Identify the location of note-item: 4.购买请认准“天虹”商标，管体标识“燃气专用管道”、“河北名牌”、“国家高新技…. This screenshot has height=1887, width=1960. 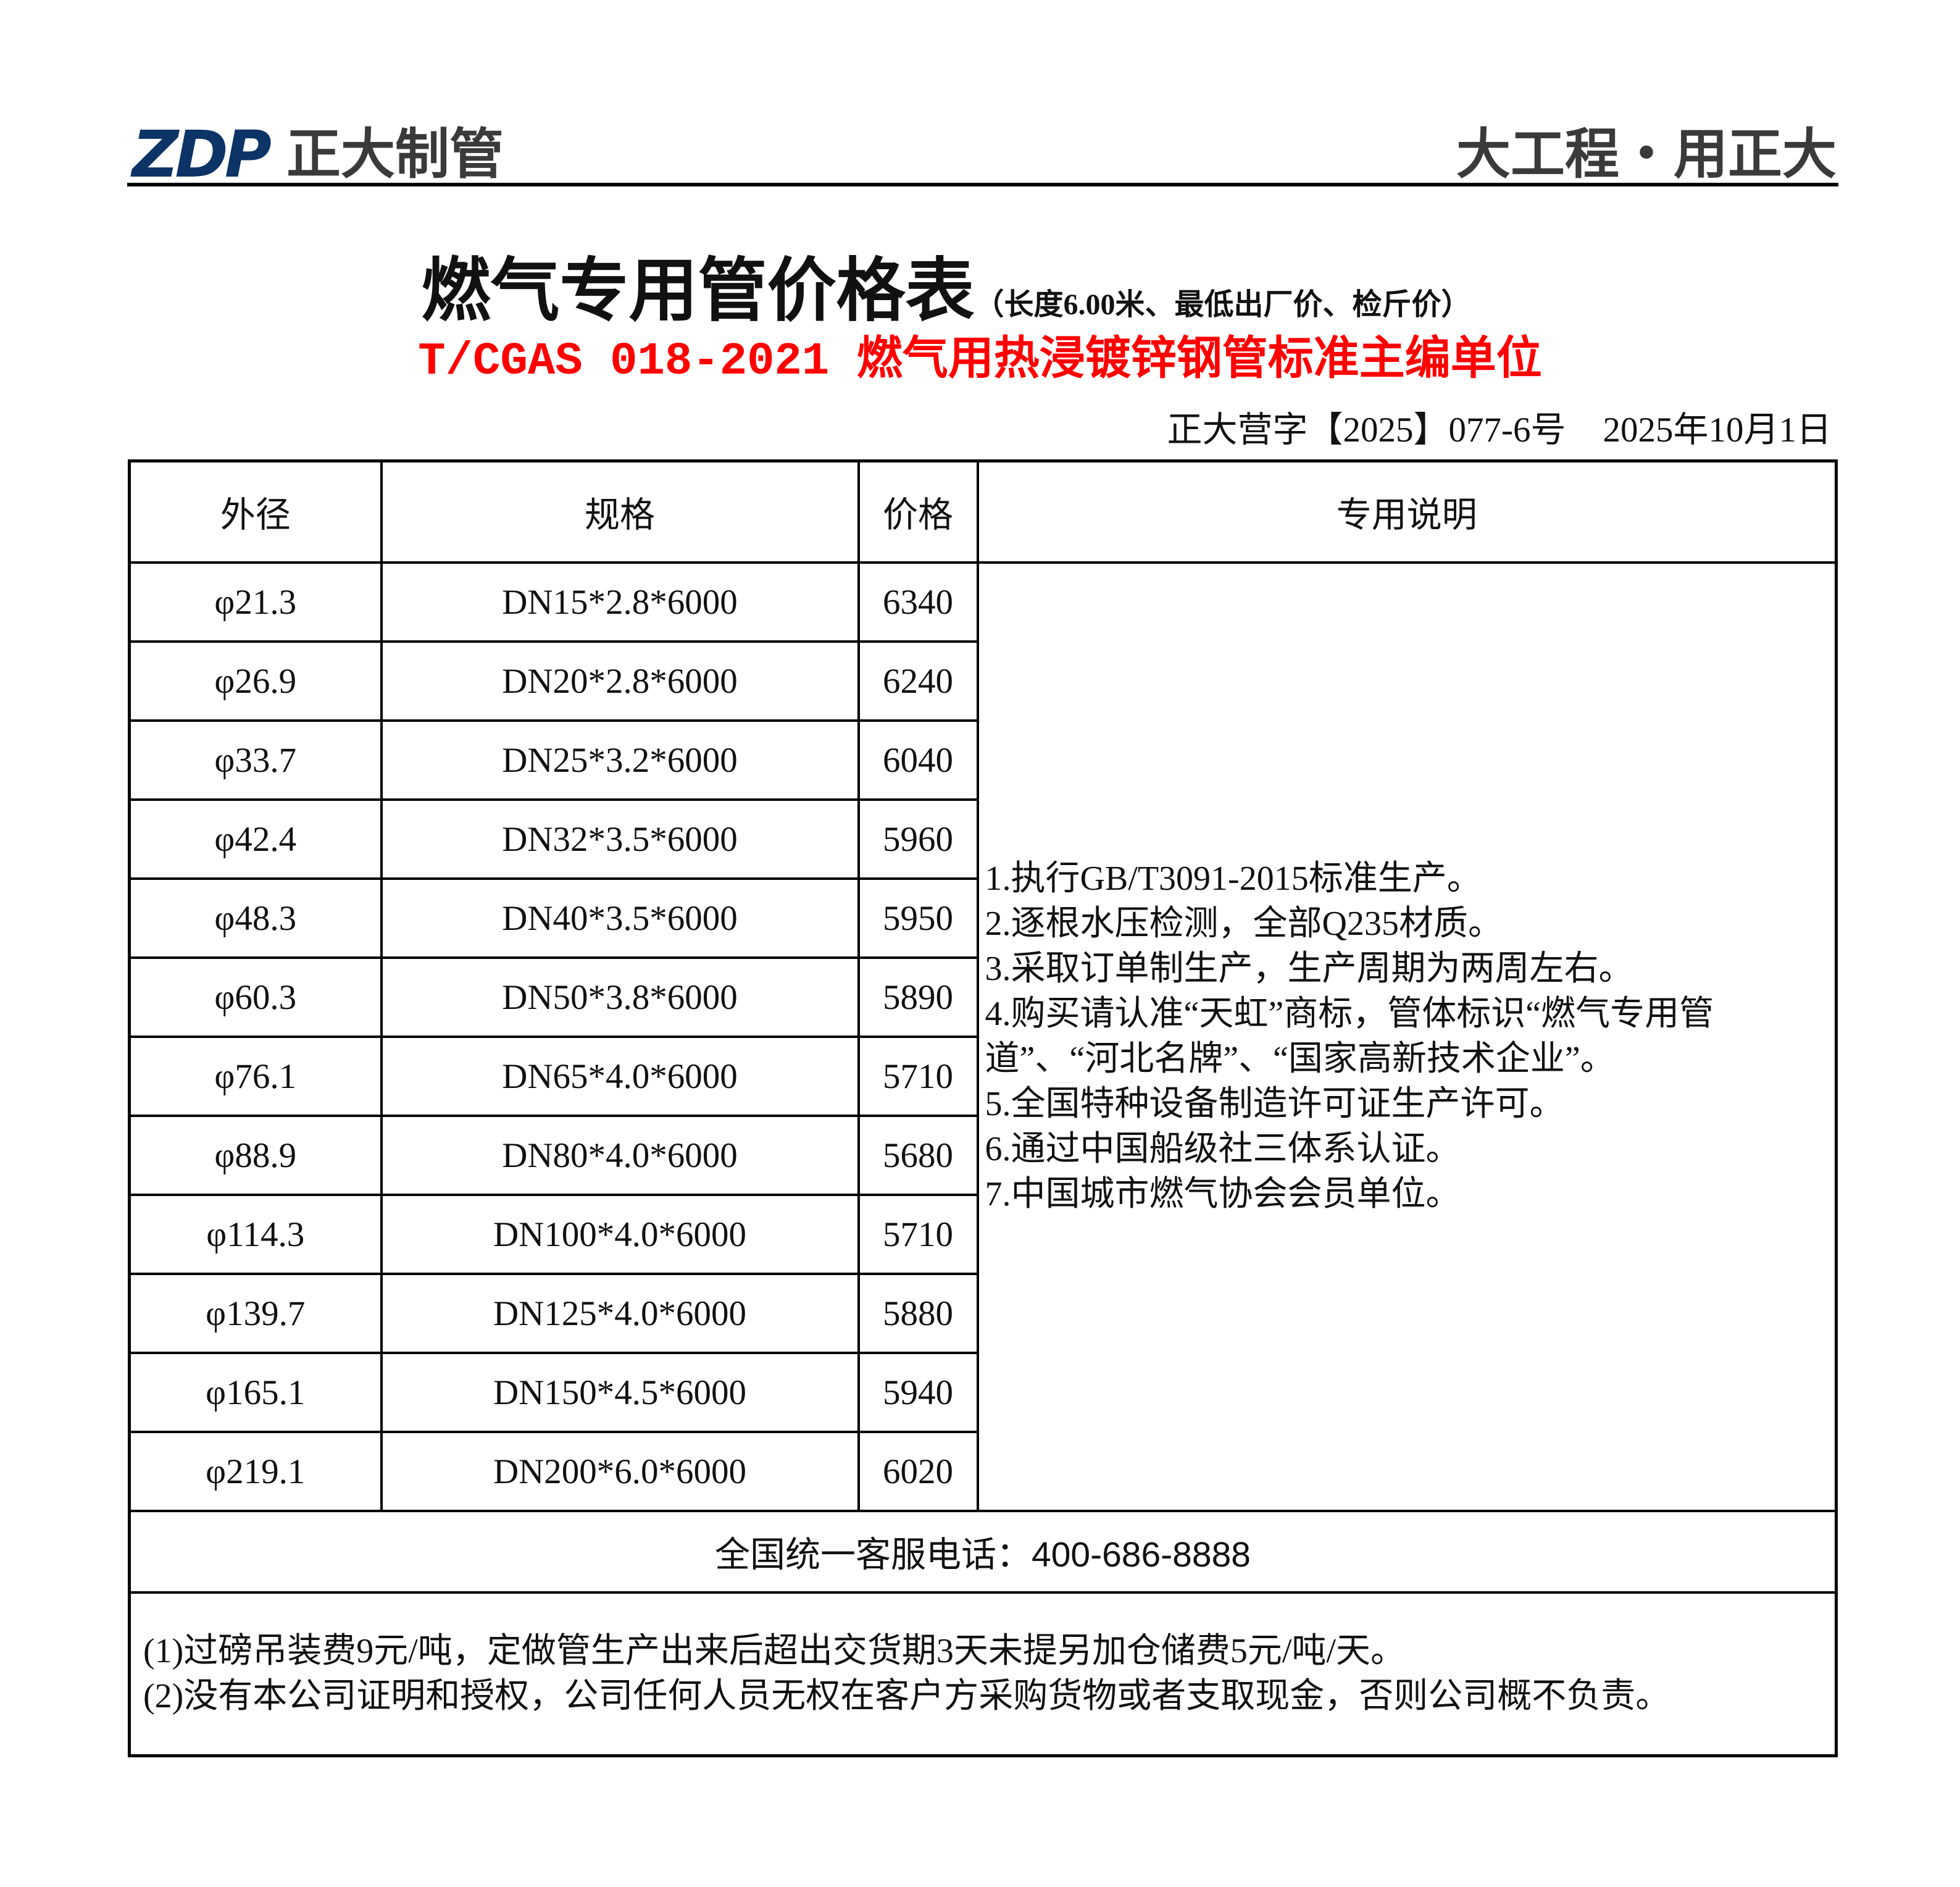
(1349, 1037).